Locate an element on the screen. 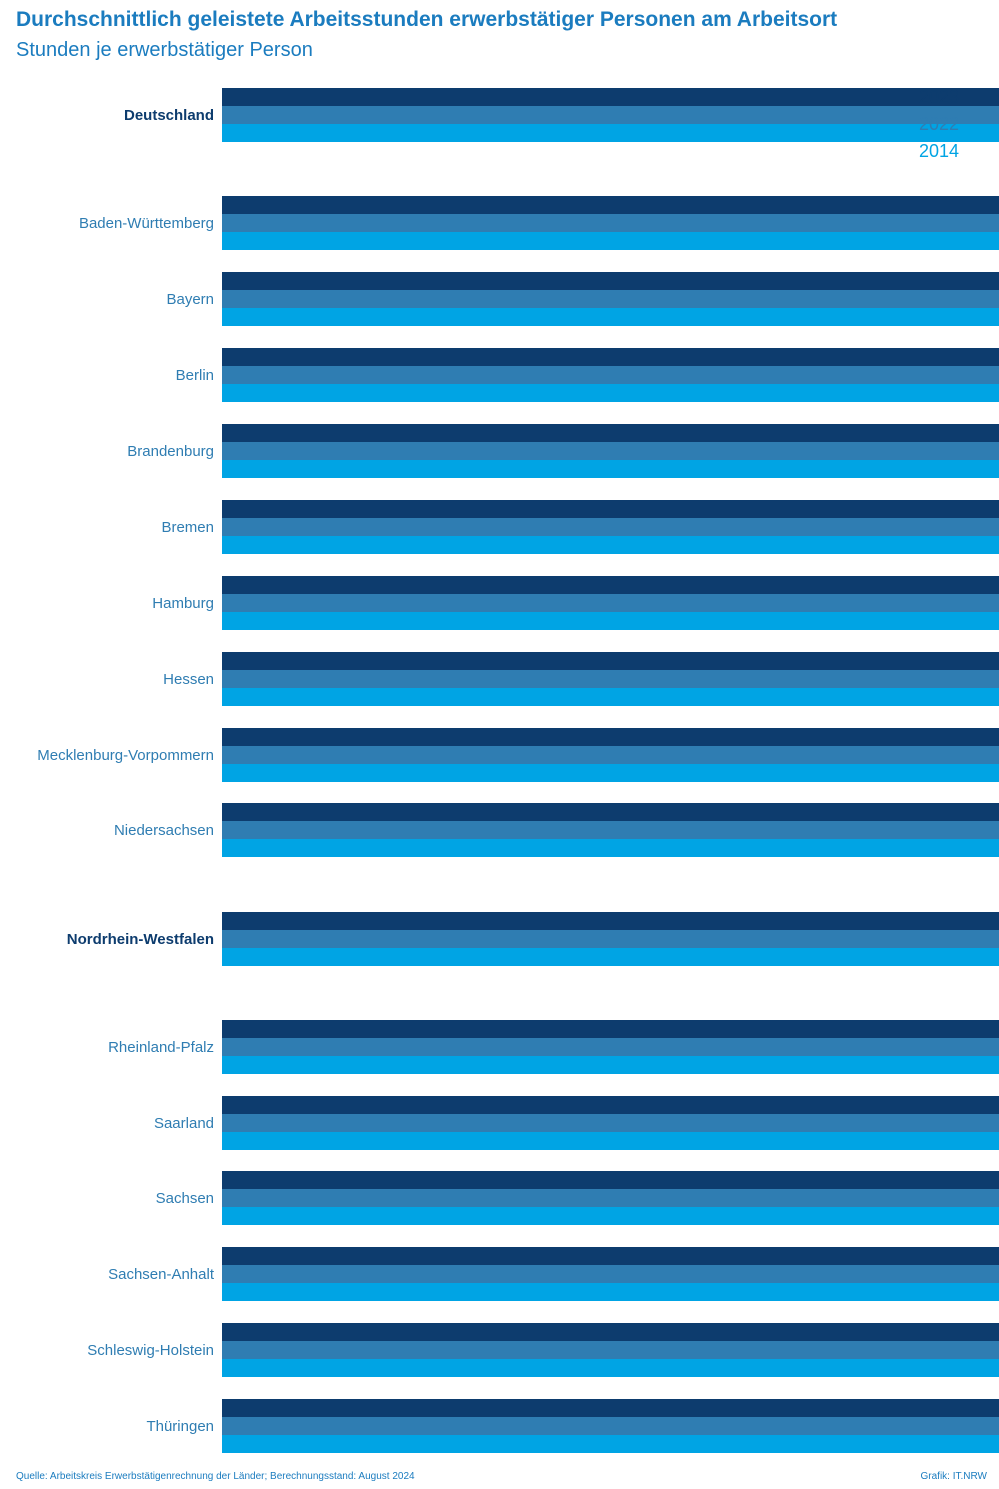 The height and width of the screenshot is (1489, 999). category-label: Saarland is located at coordinates (184, 1123).